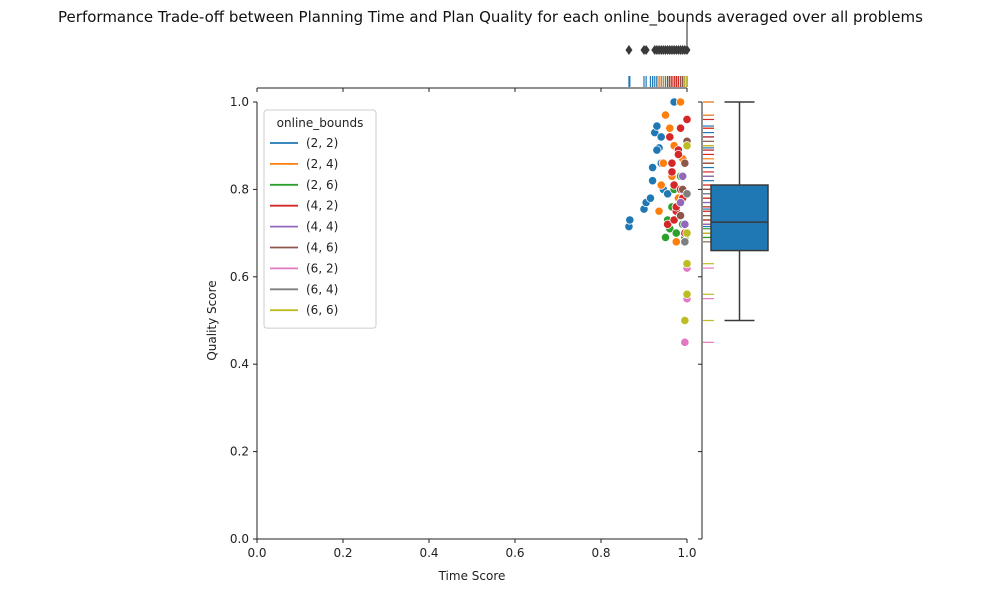 The height and width of the screenshot is (592, 981). Describe the element at coordinates (212, 320) in the screenshot. I see `y-axis-label: Quality Score` at that location.